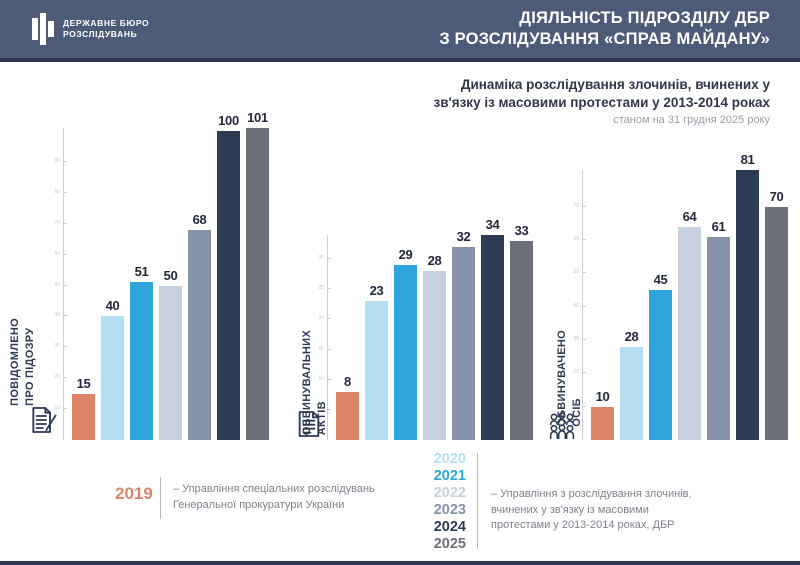 The width and height of the screenshot is (800, 565). Describe the element at coordinates (324, 337) in the screenshot. I see `chart2-y-axis: 5 10 15 20 25 30` at that location.